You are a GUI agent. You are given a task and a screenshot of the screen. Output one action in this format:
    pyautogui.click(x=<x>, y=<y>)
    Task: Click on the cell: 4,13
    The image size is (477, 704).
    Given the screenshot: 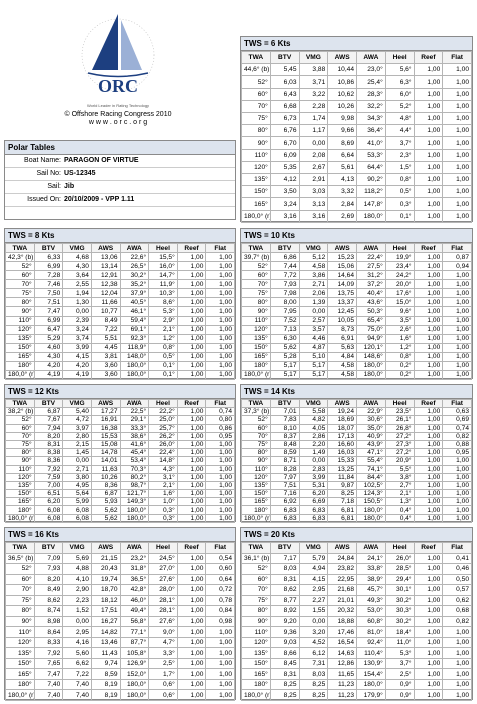 What is the action you would take?
    pyautogui.click(x=342, y=180)
    